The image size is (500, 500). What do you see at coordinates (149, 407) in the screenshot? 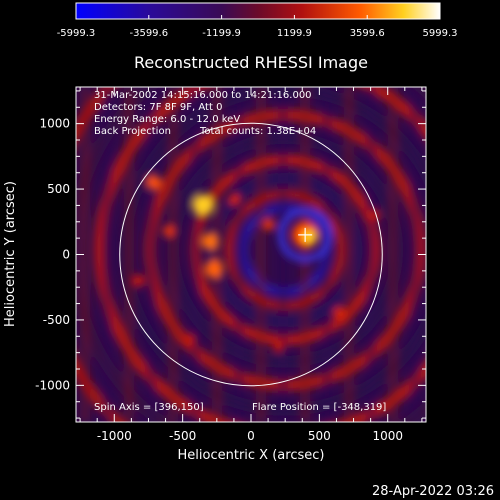
I see `spin-axis-label: Spin Axis = [396,150]` at bounding box center [149, 407].